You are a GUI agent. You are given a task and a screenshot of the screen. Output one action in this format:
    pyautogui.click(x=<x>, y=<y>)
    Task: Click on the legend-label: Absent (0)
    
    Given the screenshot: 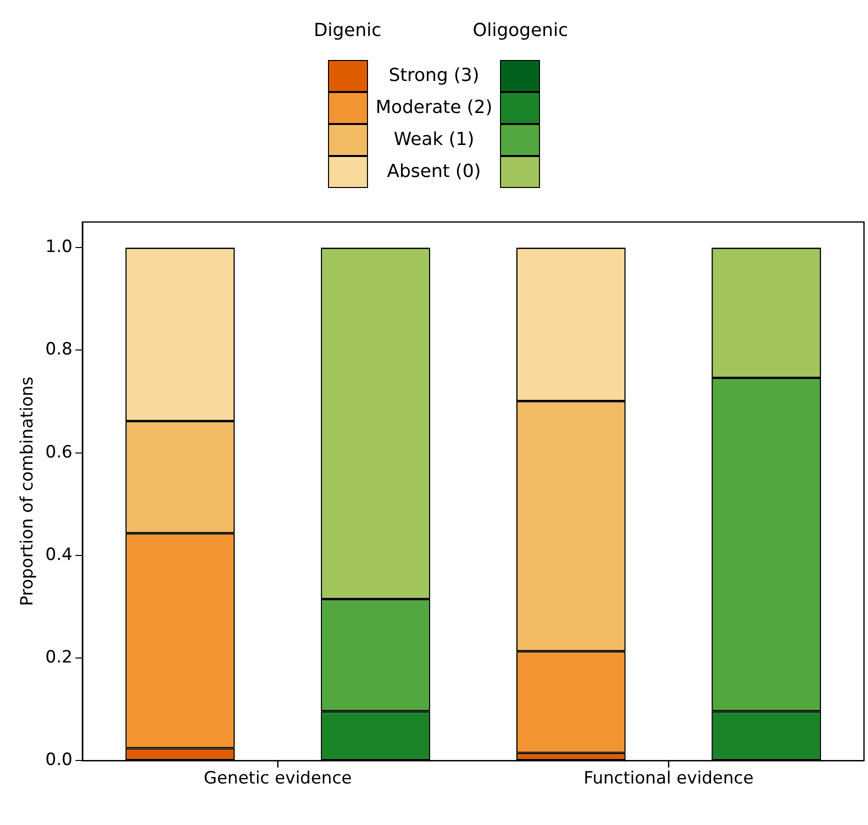 What is the action you would take?
    pyautogui.click(x=434, y=172)
    